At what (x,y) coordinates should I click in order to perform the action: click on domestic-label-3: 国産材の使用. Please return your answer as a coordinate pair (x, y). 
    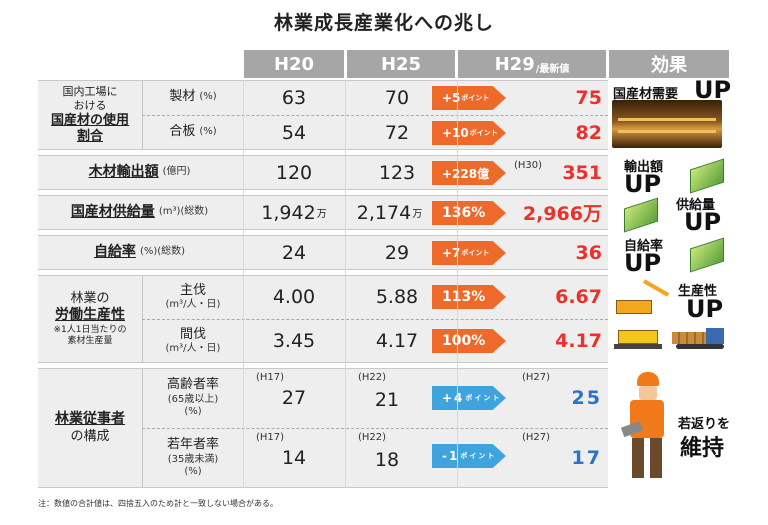
    Looking at the image, I should click on (89, 120).